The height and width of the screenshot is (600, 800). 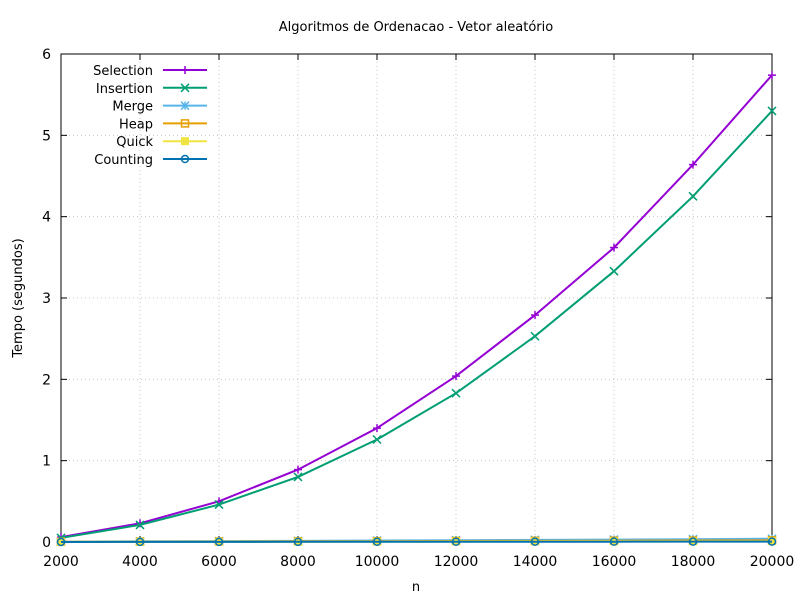 What do you see at coordinates (132, 107) in the screenshot?
I see `legend-label: Merge` at bounding box center [132, 107].